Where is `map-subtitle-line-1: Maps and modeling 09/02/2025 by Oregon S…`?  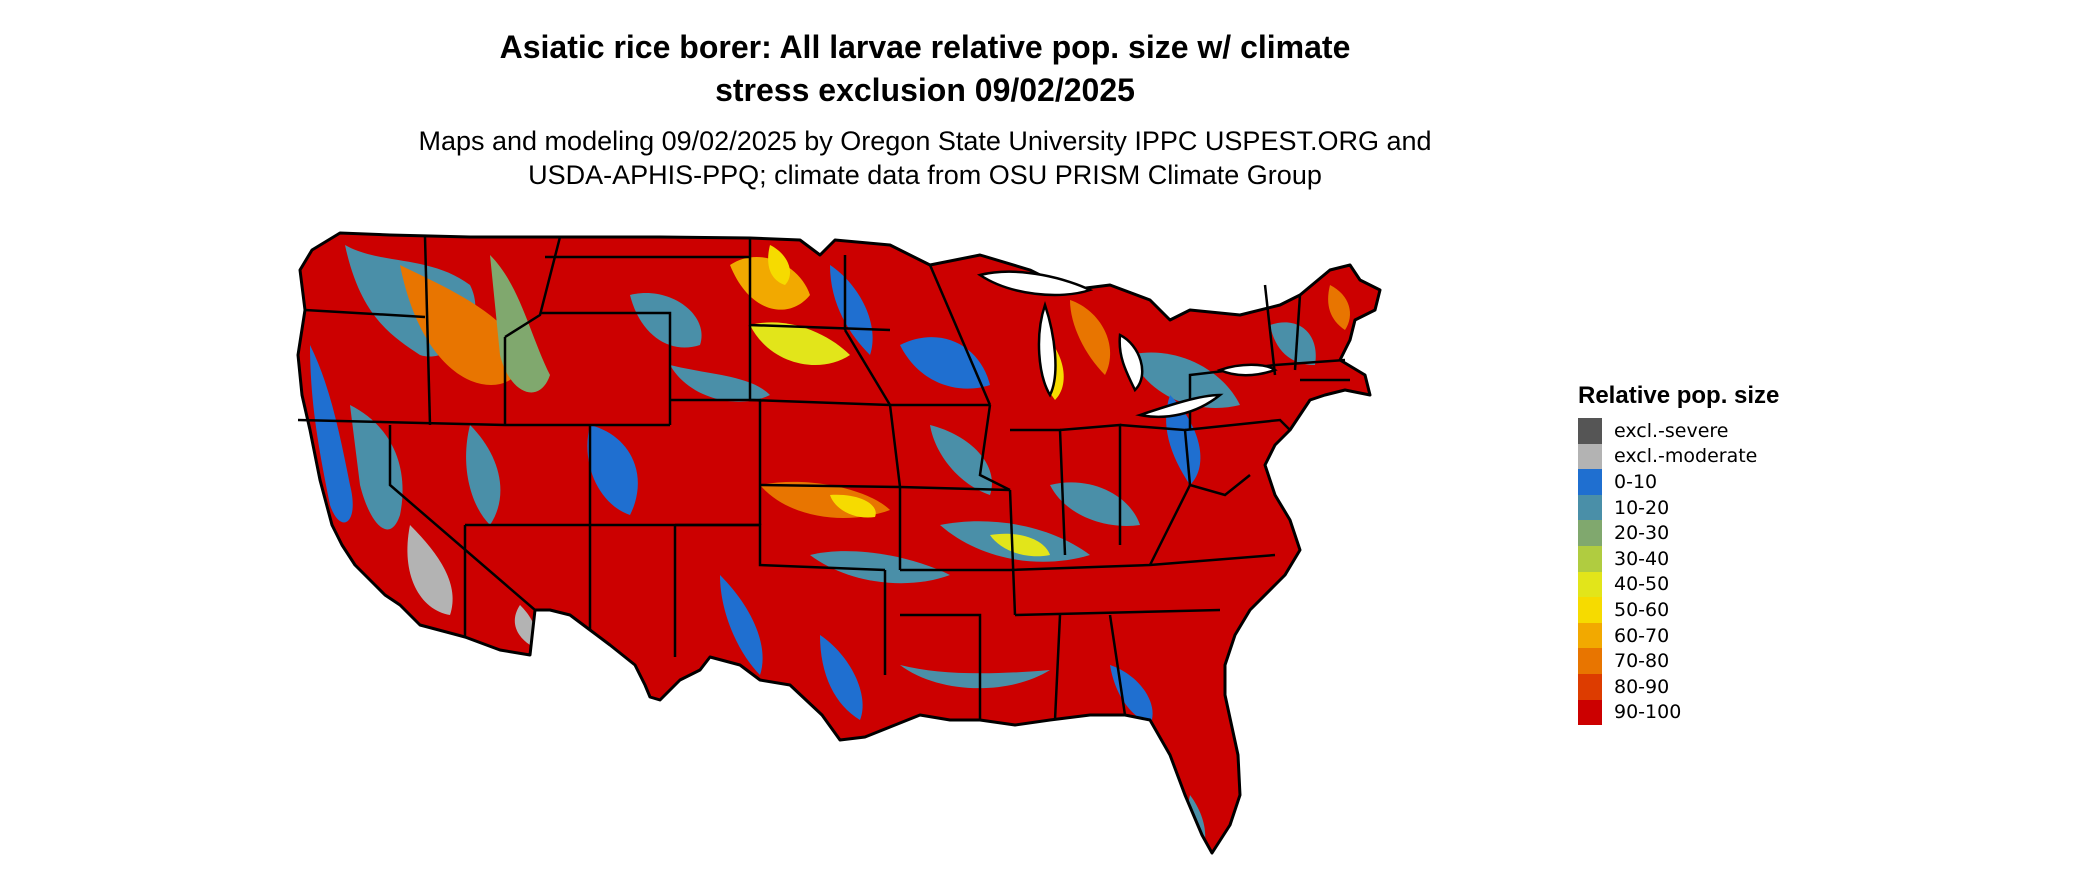
map-subtitle-line-1: Maps and modeling 09/02/2025 by Oregon S… is located at coordinates (925, 141).